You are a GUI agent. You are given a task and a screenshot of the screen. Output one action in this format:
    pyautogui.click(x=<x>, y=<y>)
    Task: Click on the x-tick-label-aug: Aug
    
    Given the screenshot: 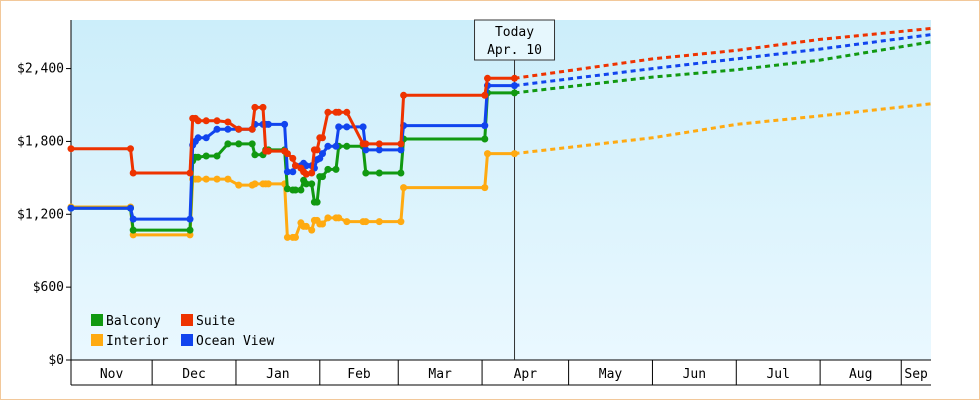 What is the action you would take?
    pyautogui.click(x=860, y=374)
    